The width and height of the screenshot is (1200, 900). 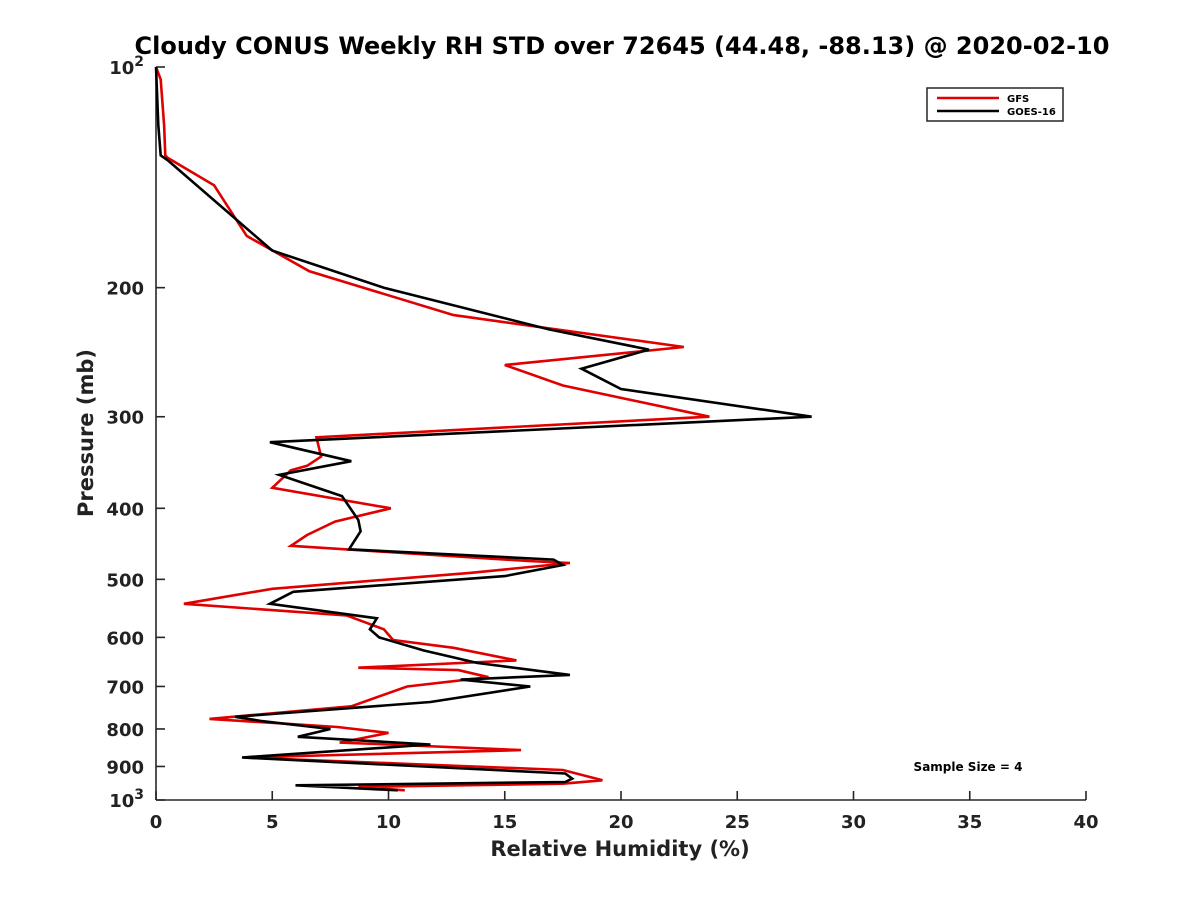 What do you see at coordinates (126, 66) in the screenshot?
I see `y-tick-label: 10²` at bounding box center [126, 66].